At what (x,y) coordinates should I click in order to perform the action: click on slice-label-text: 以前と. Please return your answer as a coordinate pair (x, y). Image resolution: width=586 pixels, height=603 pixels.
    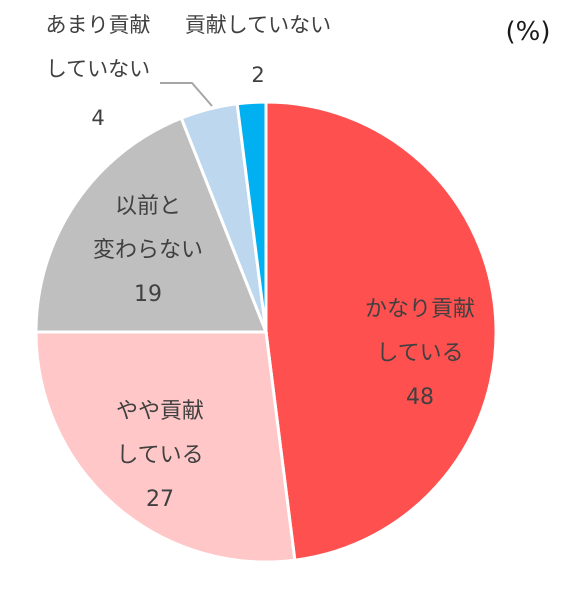
    Looking at the image, I should click on (148, 206).